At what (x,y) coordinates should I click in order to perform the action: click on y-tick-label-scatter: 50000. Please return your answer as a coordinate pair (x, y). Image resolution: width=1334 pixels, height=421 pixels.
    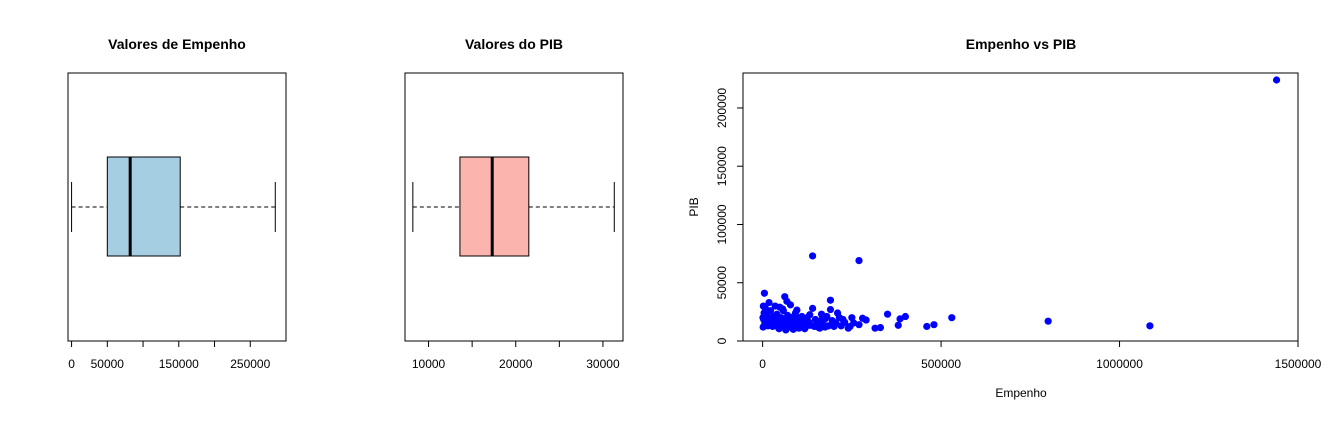
    Looking at the image, I should click on (722, 283).